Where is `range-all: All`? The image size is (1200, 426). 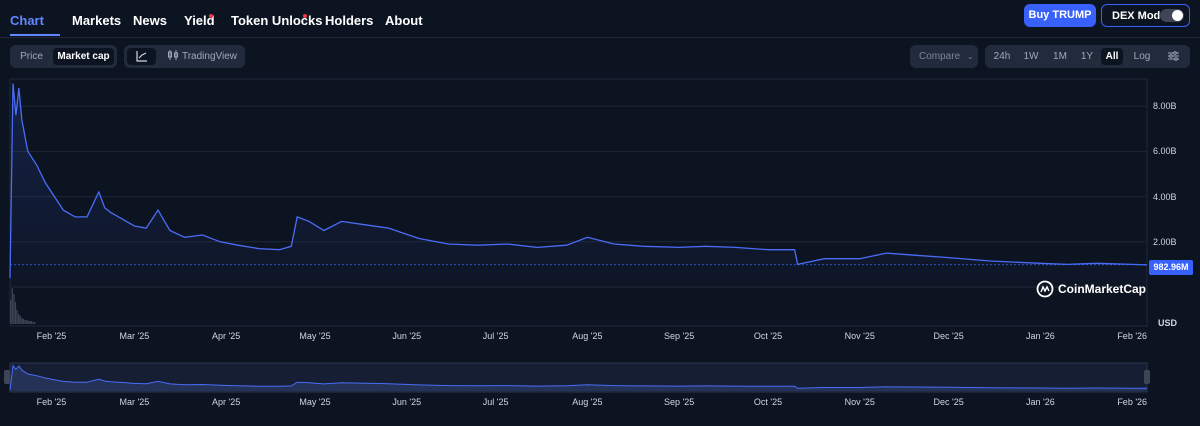 range-all: All is located at coordinates (1112, 56).